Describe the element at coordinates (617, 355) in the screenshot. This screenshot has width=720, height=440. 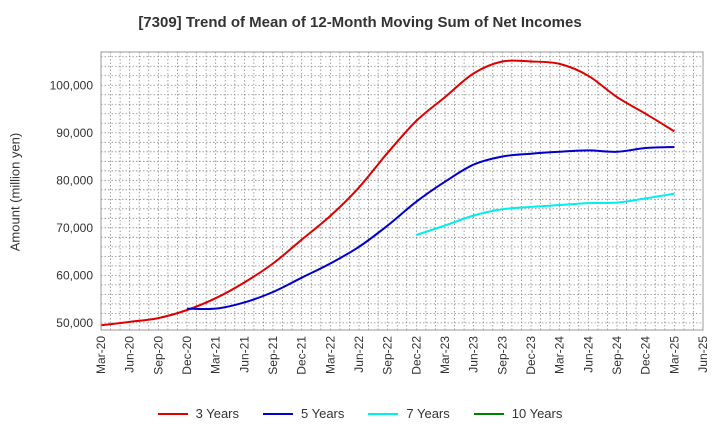
I see `x-tick-label: Sep-24` at that location.